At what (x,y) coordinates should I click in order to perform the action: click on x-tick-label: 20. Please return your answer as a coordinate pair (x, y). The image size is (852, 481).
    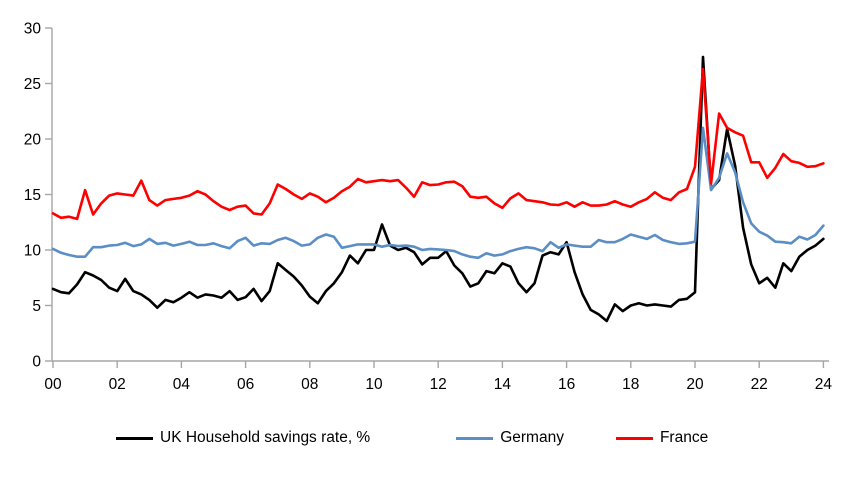
    Looking at the image, I should click on (695, 384).